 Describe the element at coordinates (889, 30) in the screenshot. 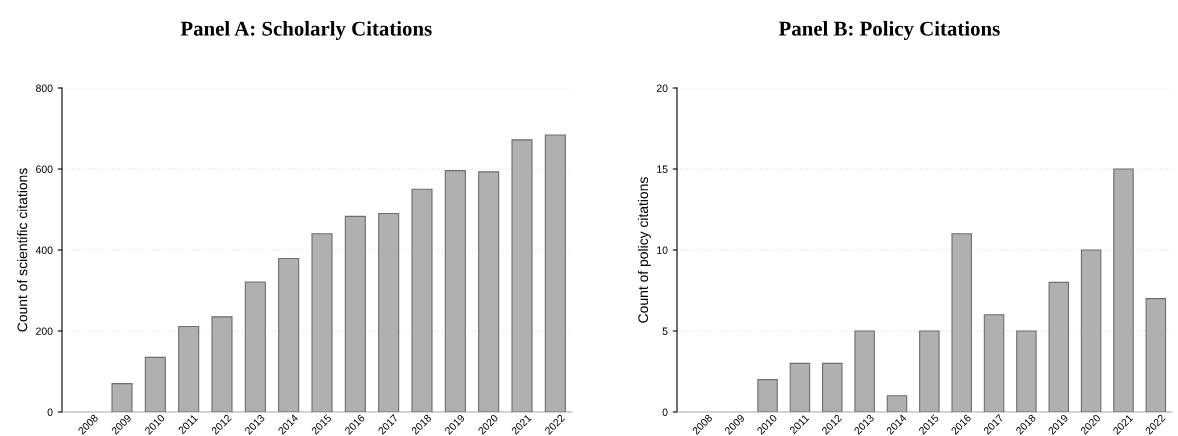

I see `chart-title: Panel B: Policy Citations` at that location.